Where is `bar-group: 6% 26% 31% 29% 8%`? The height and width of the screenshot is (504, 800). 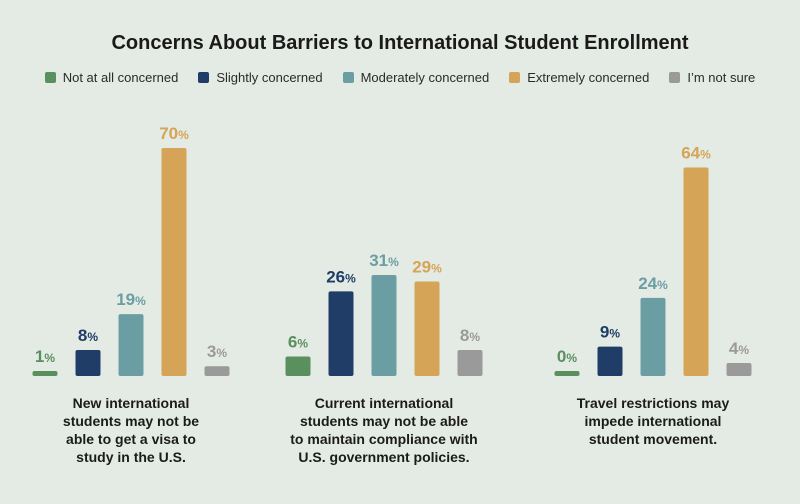
bar-group: 6% 26% 31% 29% 8% is located at coordinates (384, 313).